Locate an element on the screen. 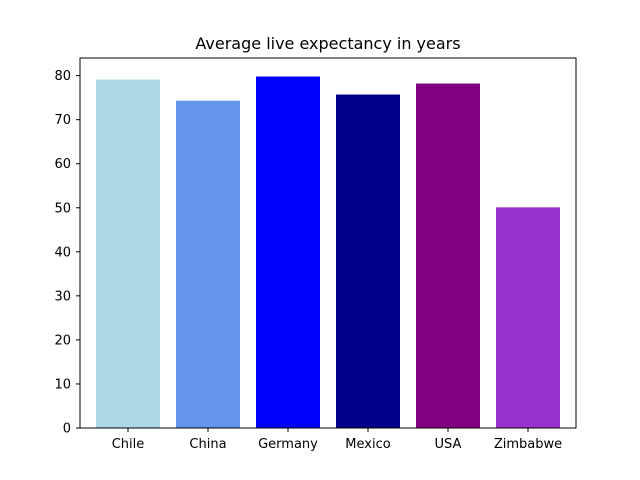  y-tick-label: 20 is located at coordinates (62, 340).